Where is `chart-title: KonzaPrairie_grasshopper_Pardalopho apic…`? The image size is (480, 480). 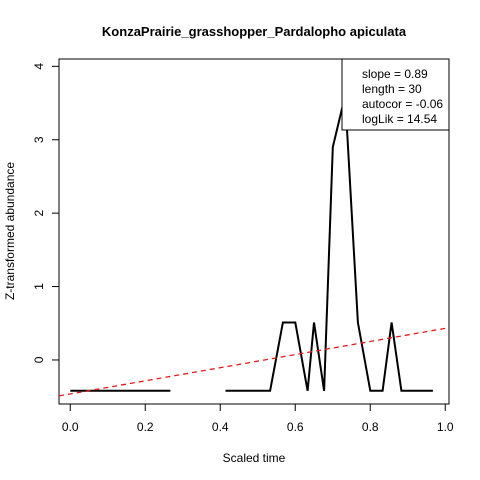
chart-title: KonzaPrairie_grasshopper_Pardalopho apic… is located at coordinates (254, 31).